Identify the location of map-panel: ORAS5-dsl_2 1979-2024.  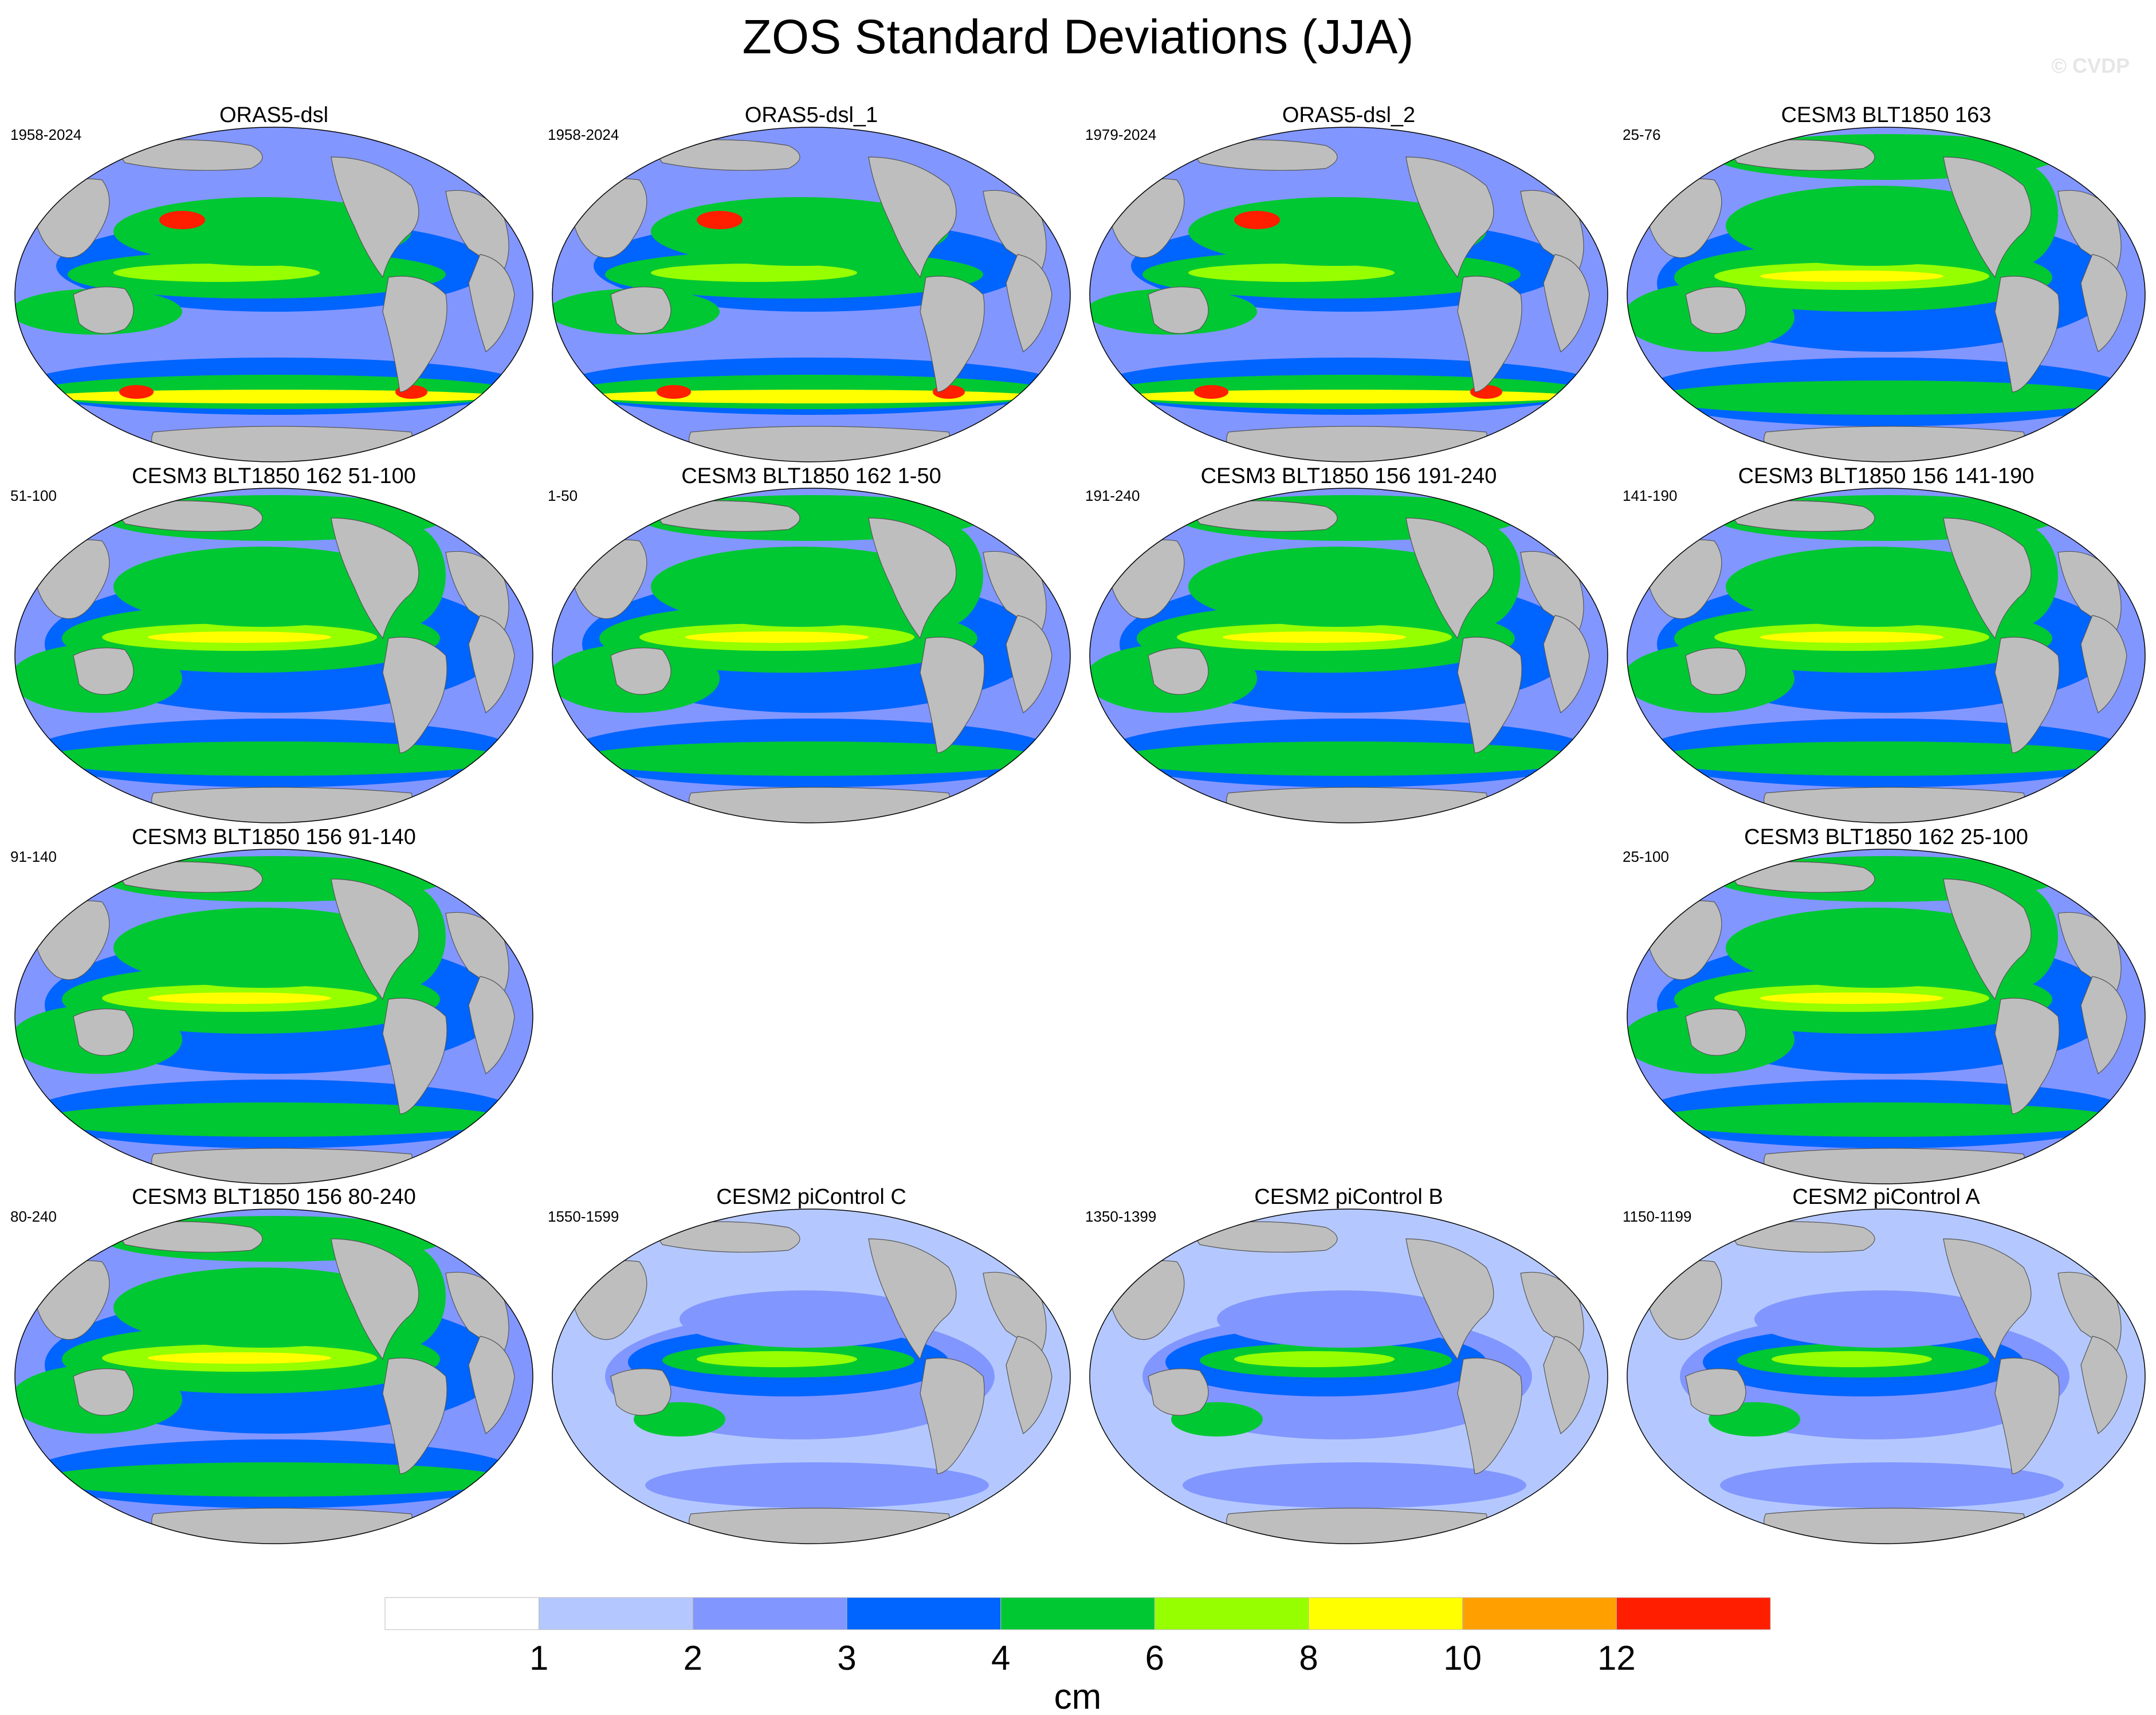
(1348, 285).